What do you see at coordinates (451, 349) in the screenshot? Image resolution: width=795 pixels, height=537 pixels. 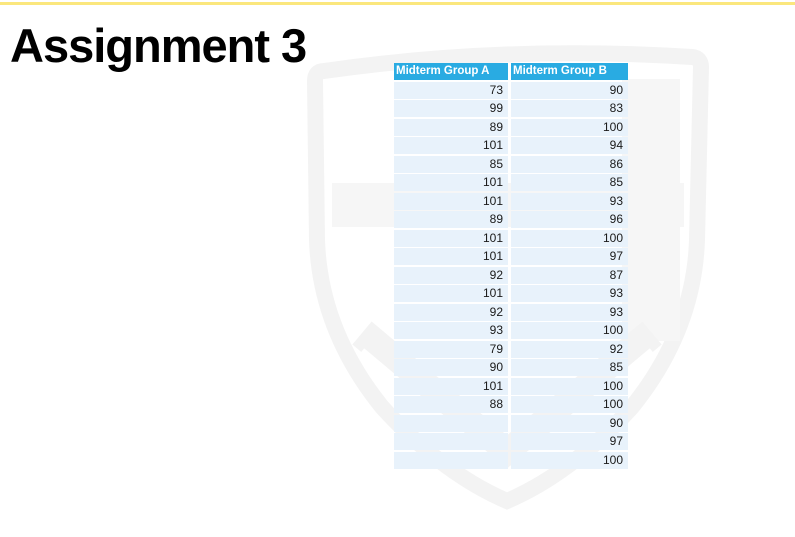 I see `cell-group-a: 79` at bounding box center [451, 349].